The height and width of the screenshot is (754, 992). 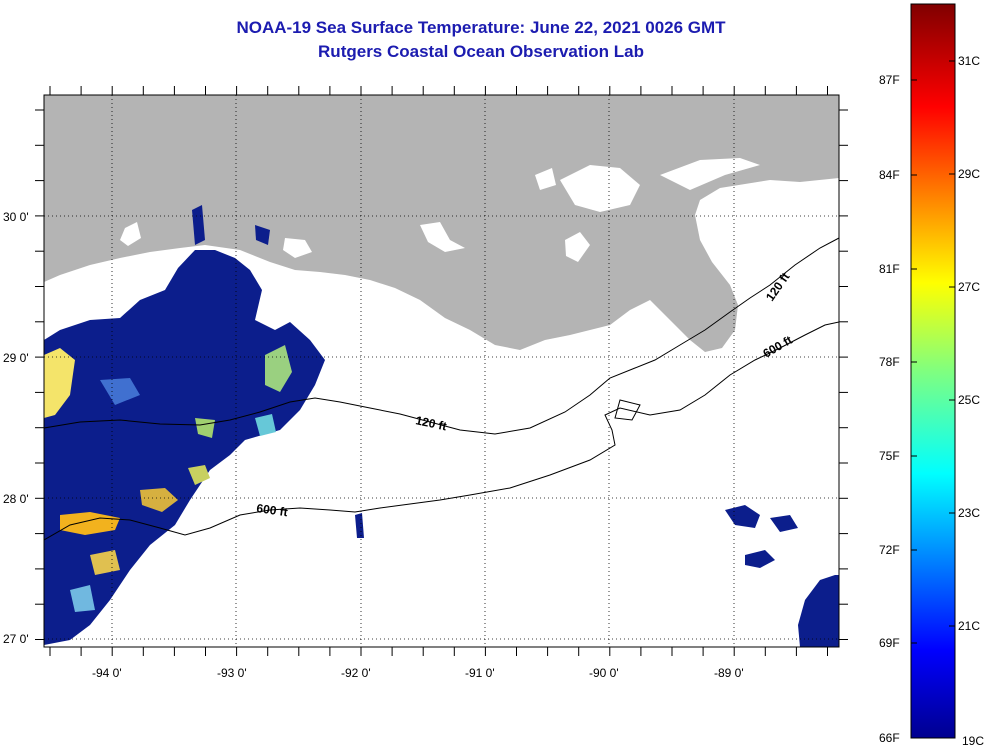 I want to click on lon-label: -94 0', so click(x=107, y=673).